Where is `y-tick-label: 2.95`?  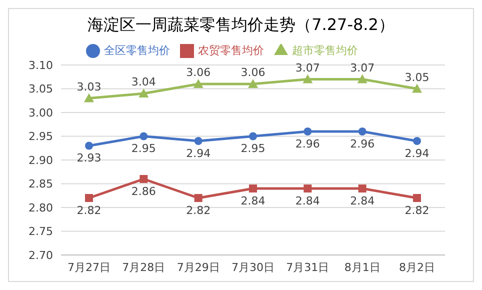 y-tick-label: 2.95 is located at coordinates (40, 137).